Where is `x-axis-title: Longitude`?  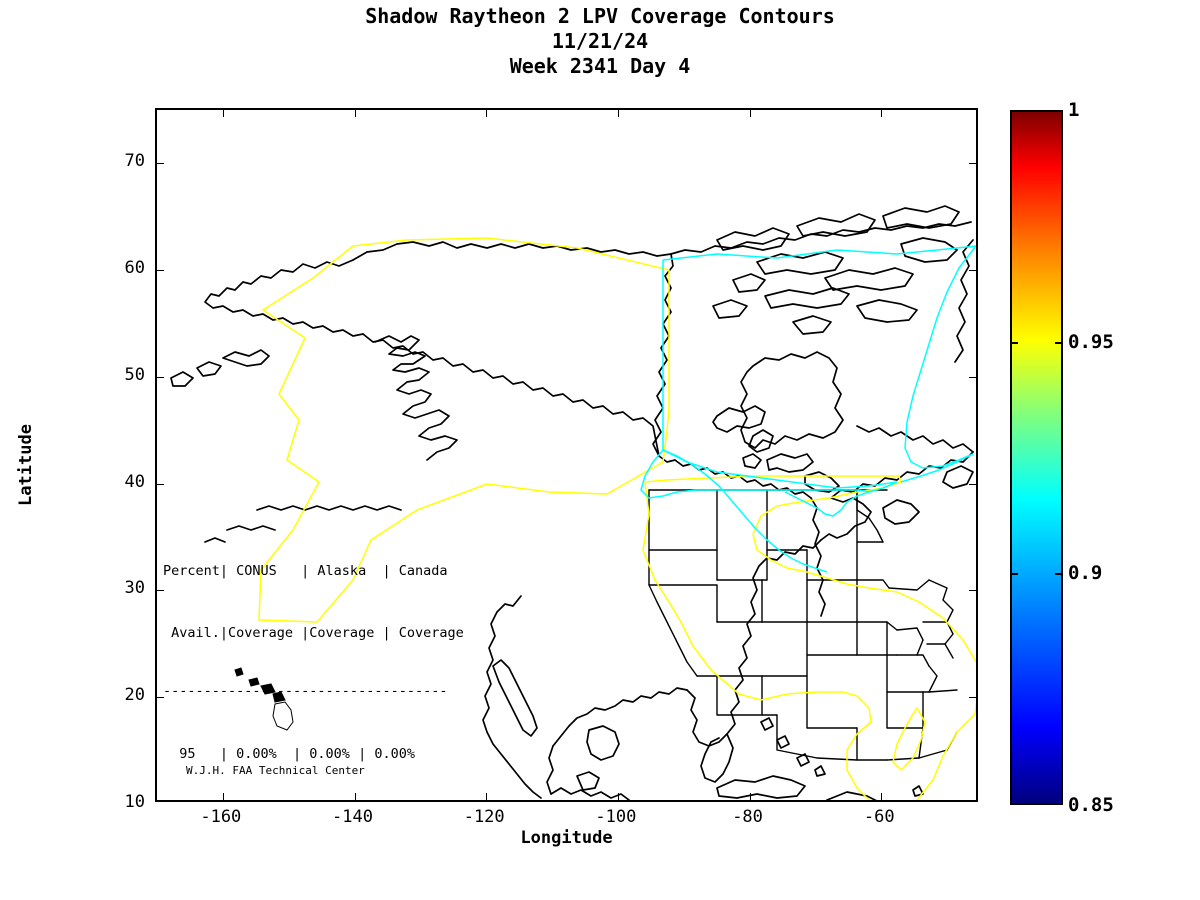 x-axis-title: Longitude is located at coordinates (566, 838).